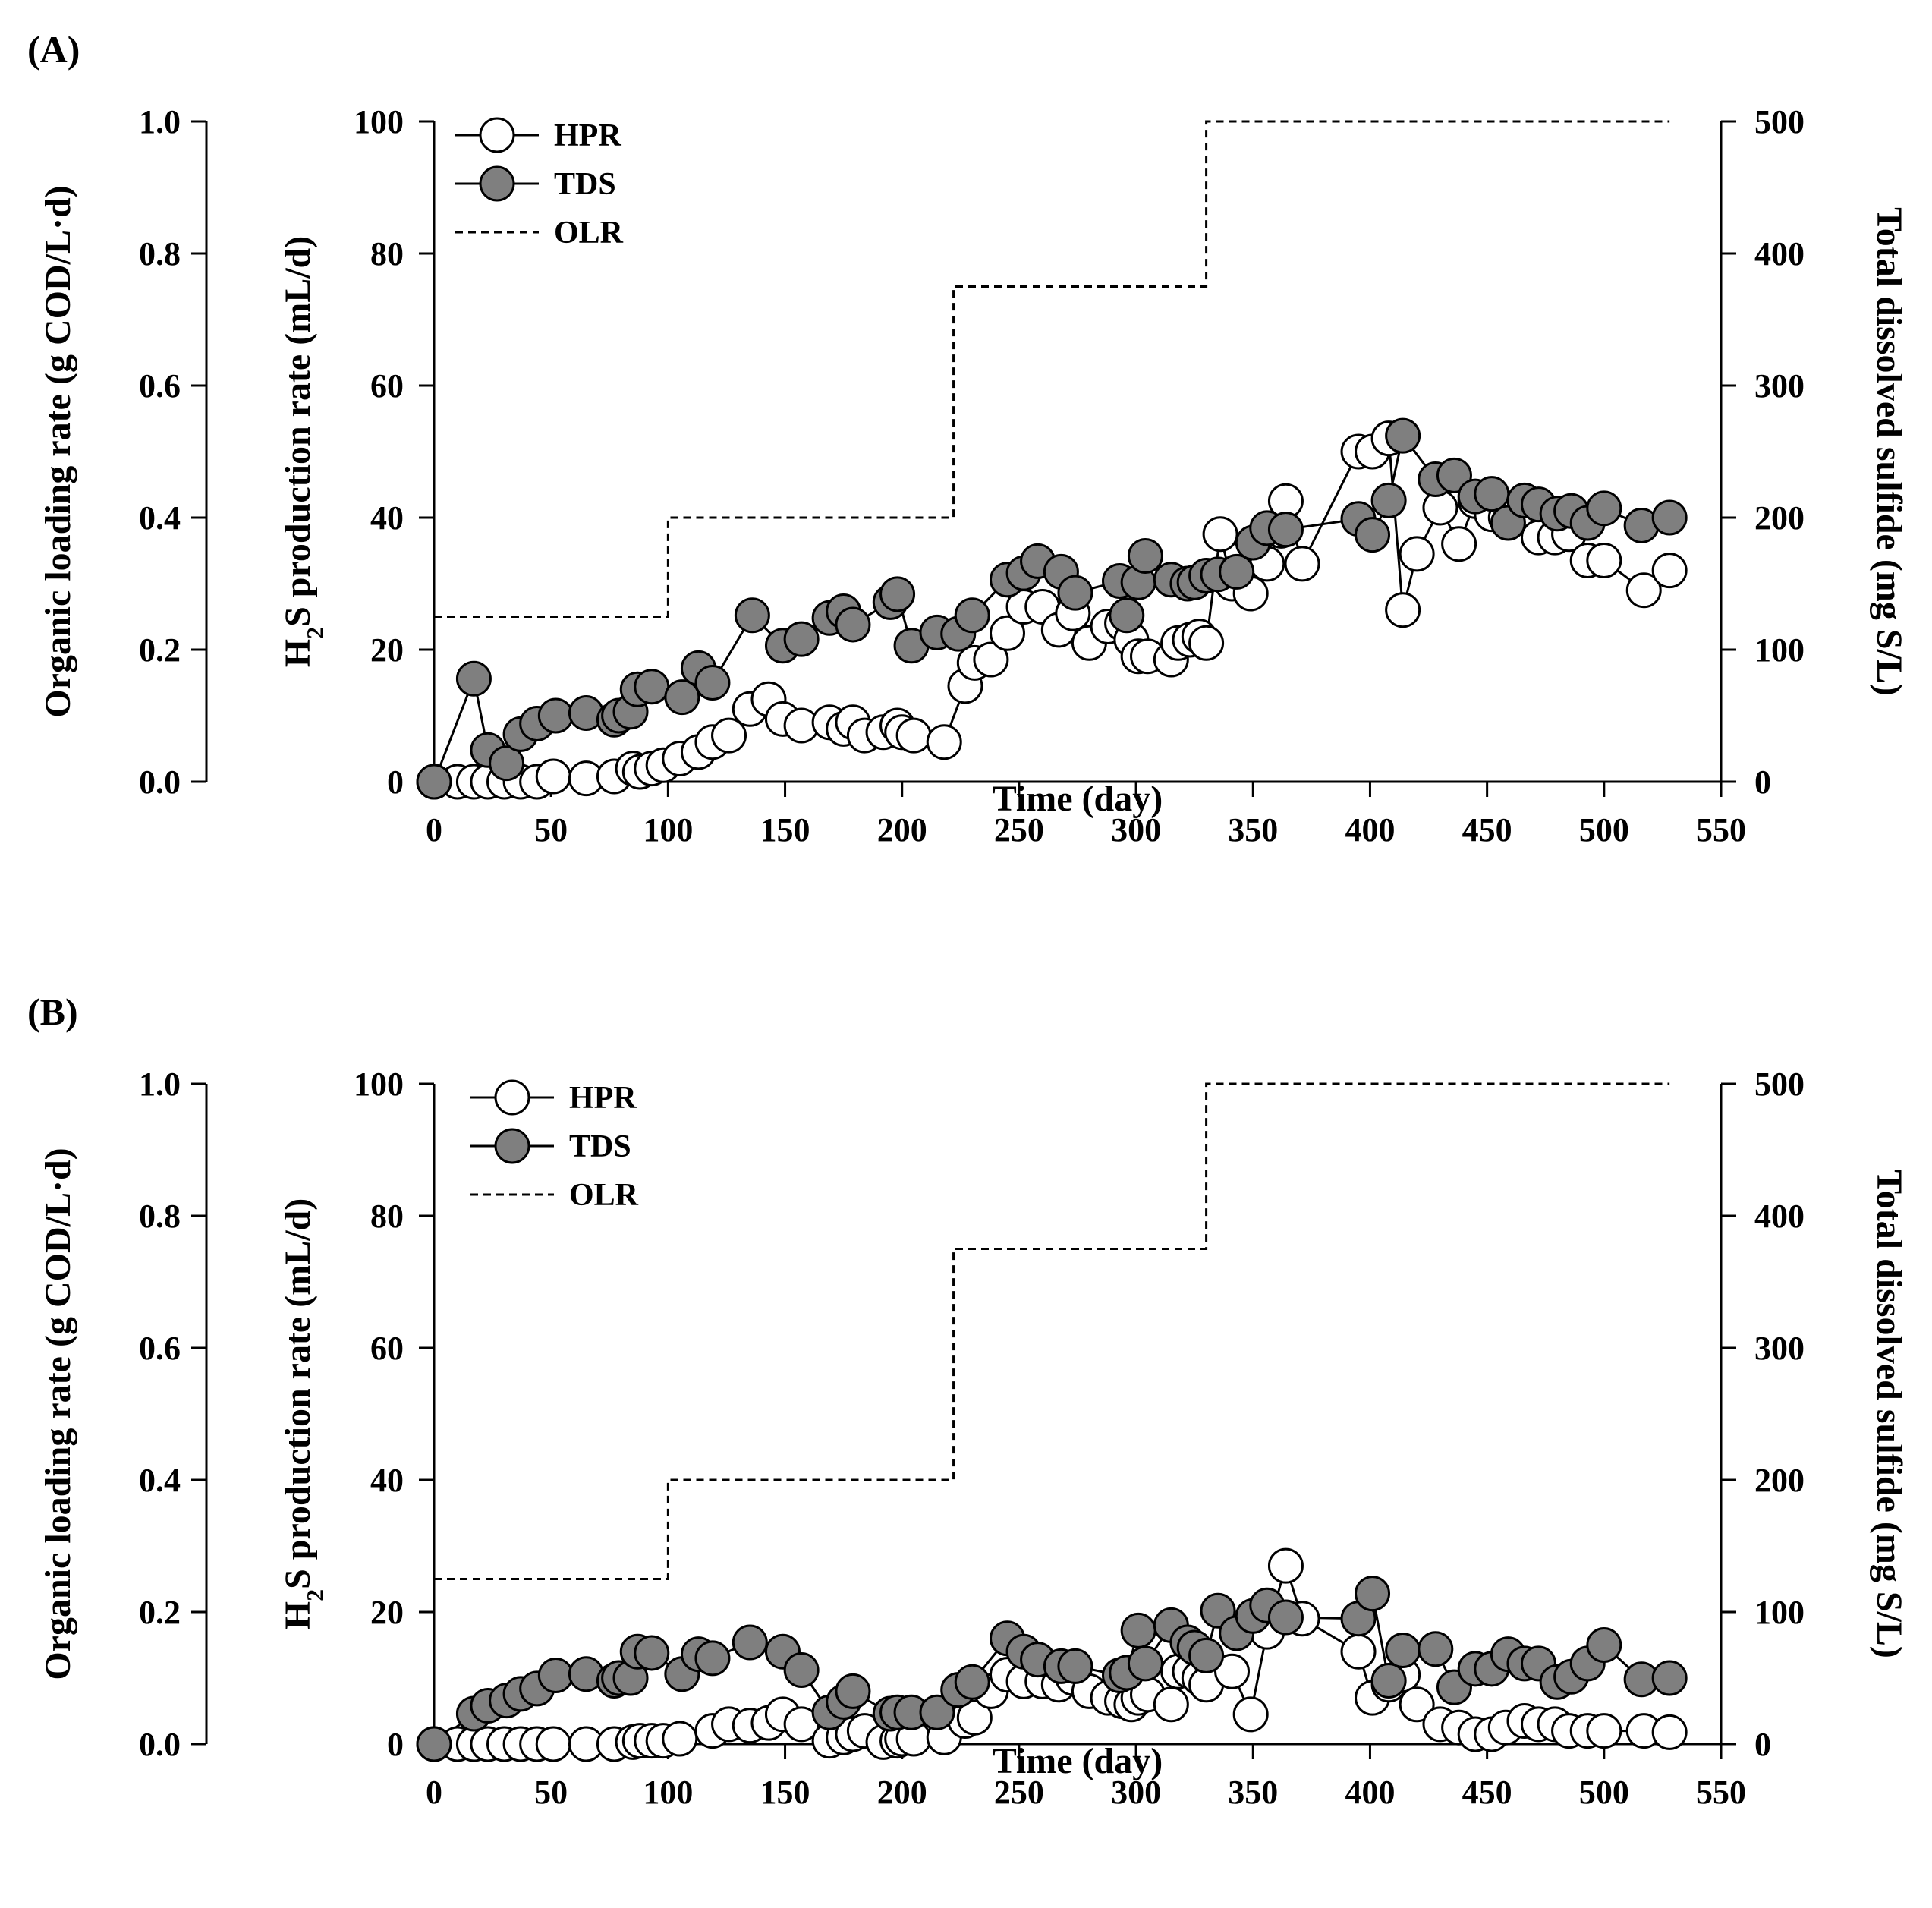 The height and width of the screenshot is (1908, 1932). I want to click on panel-label: (B), so click(53, 1011).